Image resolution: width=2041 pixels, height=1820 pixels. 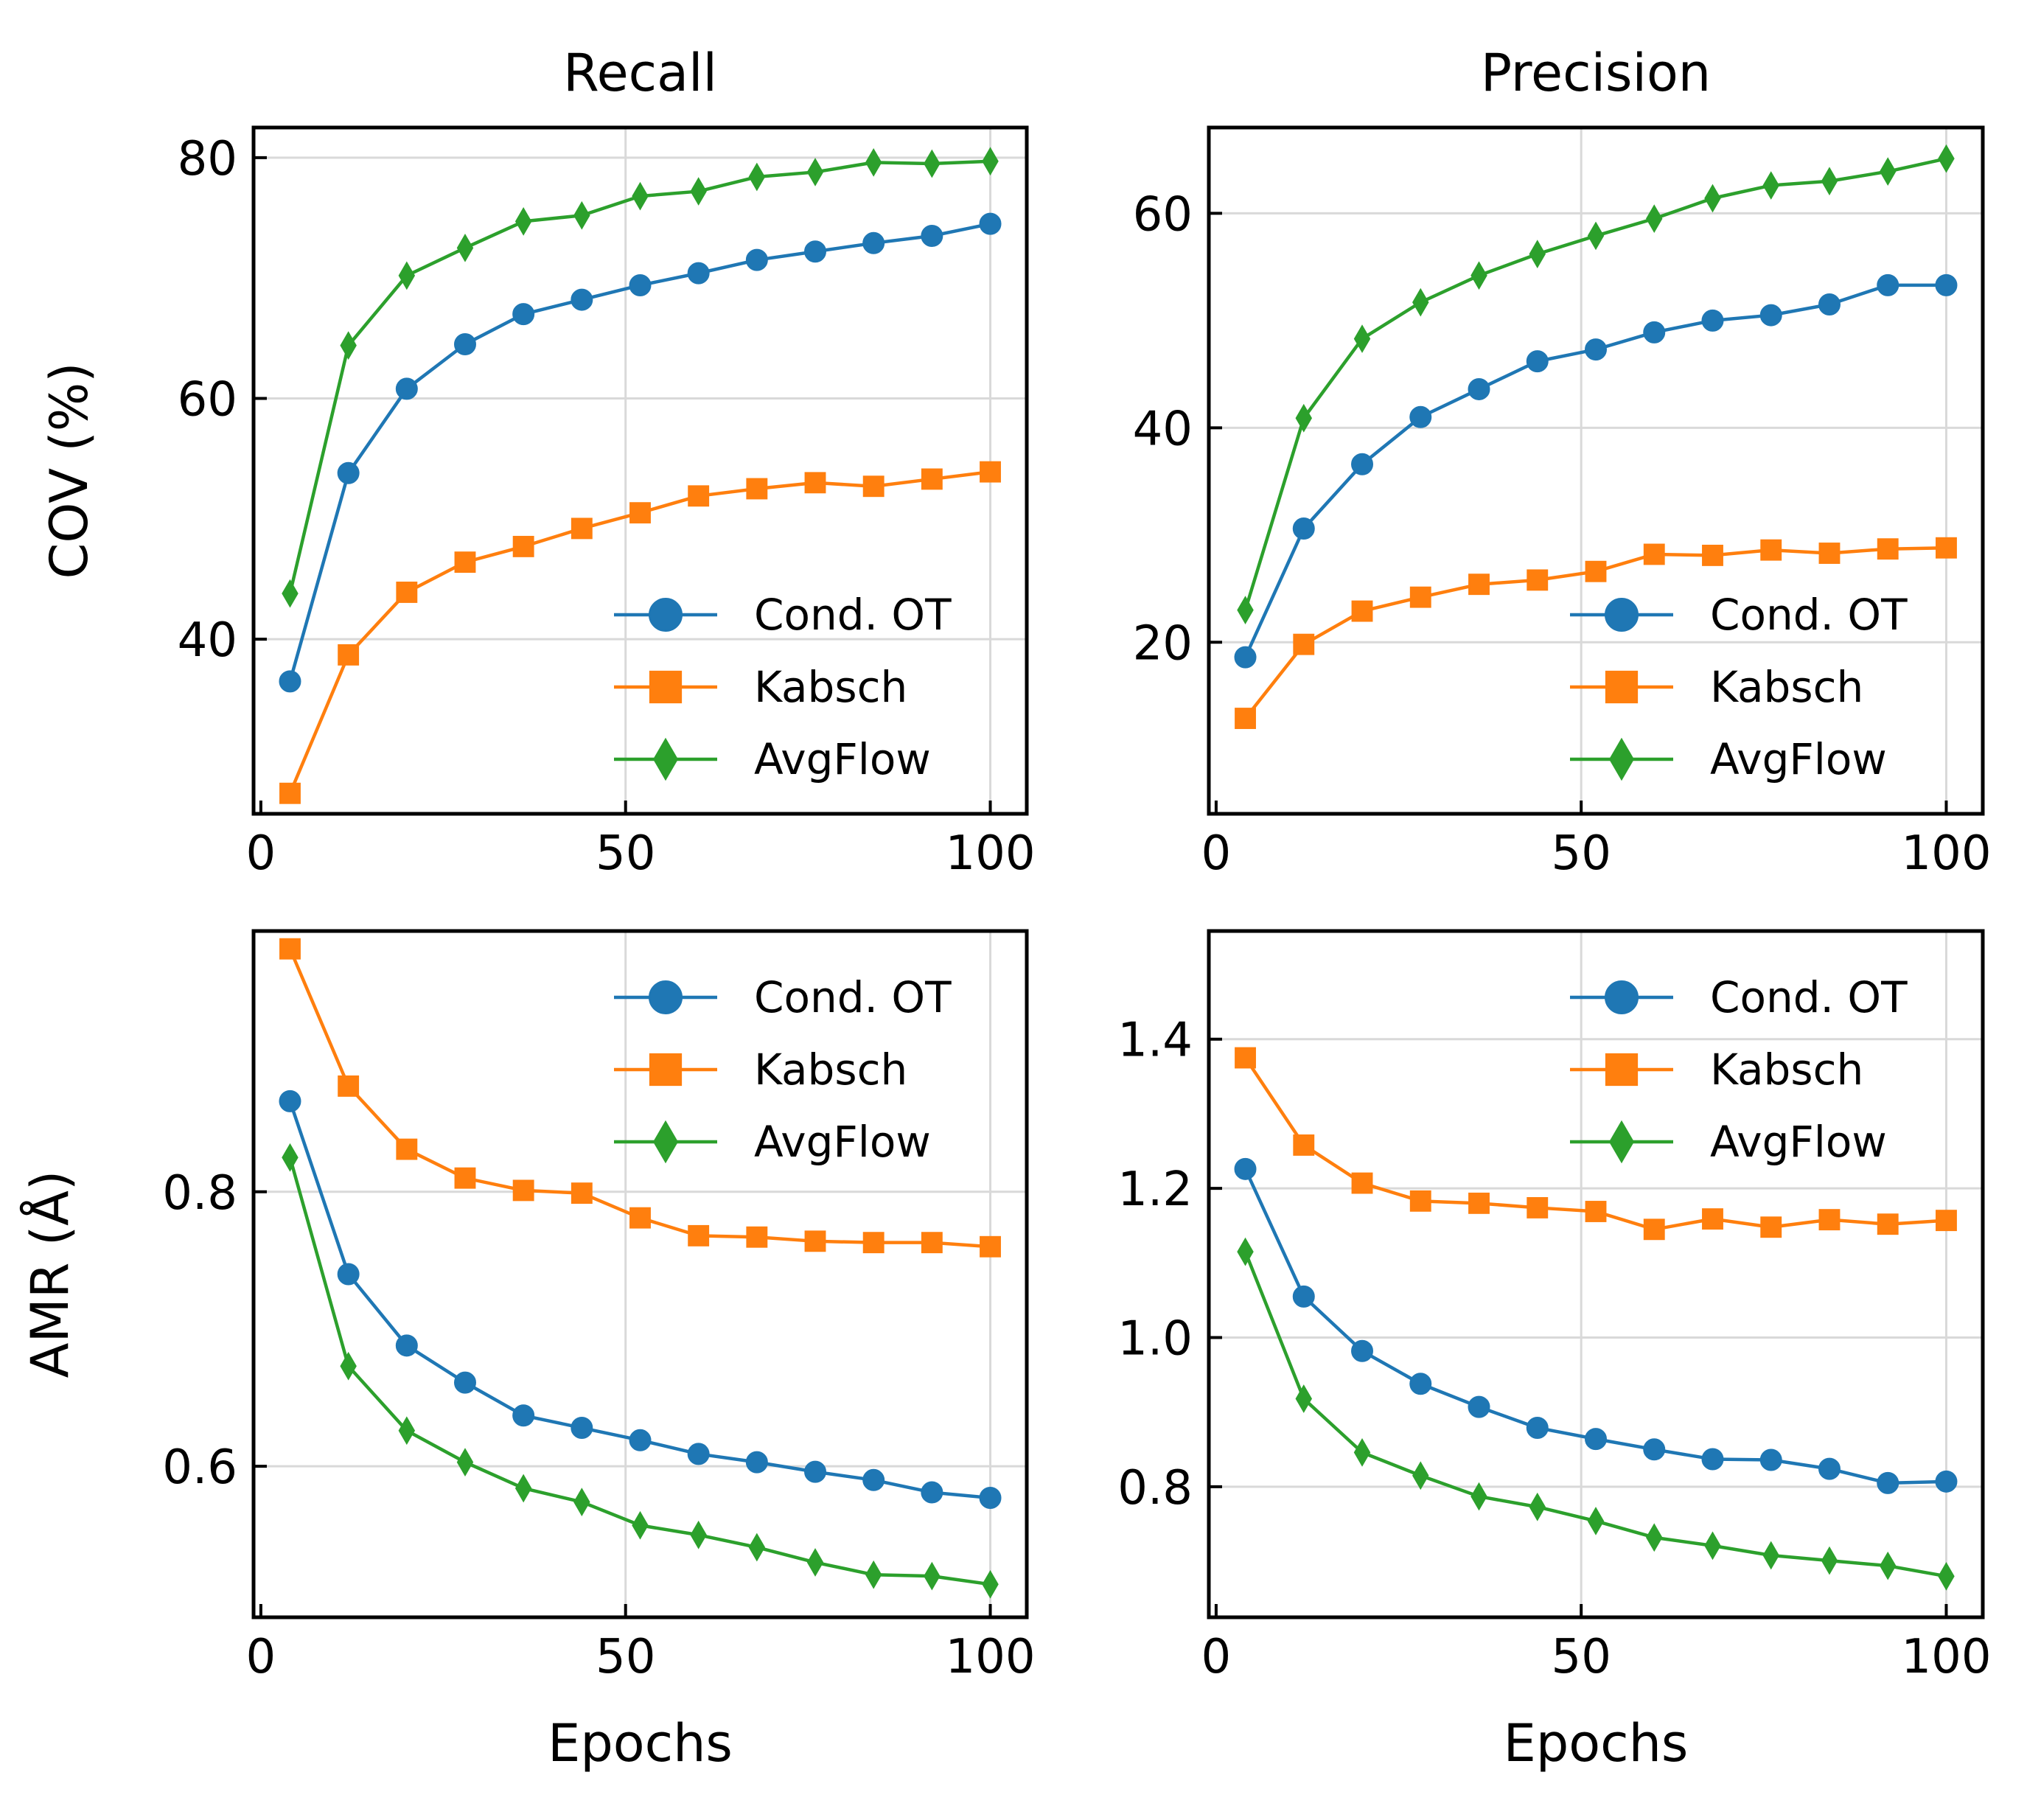 What do you see at coordinates (1155, 1489) in the screenshot?
I see `y-tick-label: 0.8` at bounding box center [1155, 1489].